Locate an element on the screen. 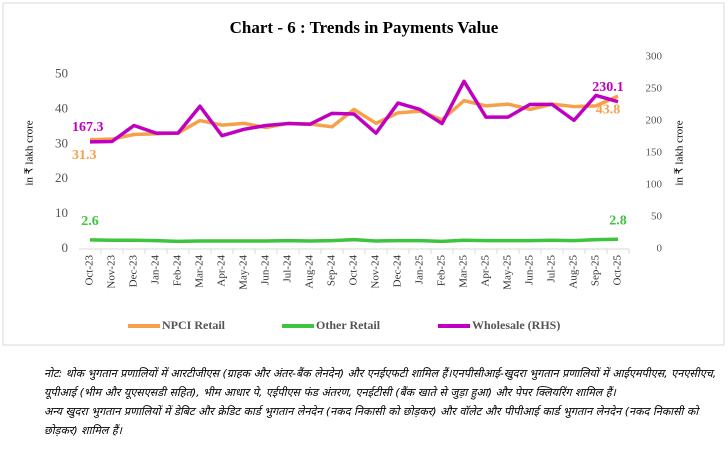 The width and height of the screenshot is (728, 475). y-axis-label: in ₹ lakh crore is located at coordinates (30, 152).